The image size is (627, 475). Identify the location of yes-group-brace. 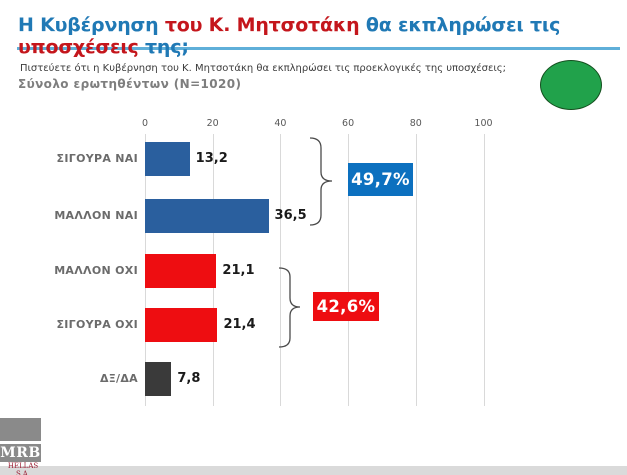
(321, 181).